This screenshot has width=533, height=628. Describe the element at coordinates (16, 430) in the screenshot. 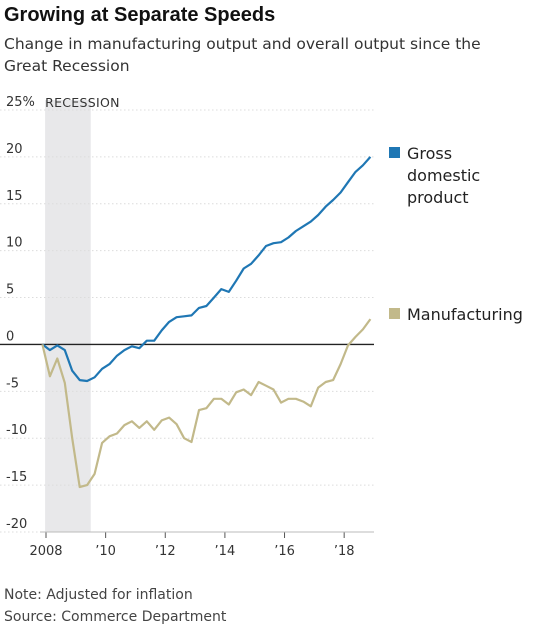

I see `y-tick-label: -10` at that location.